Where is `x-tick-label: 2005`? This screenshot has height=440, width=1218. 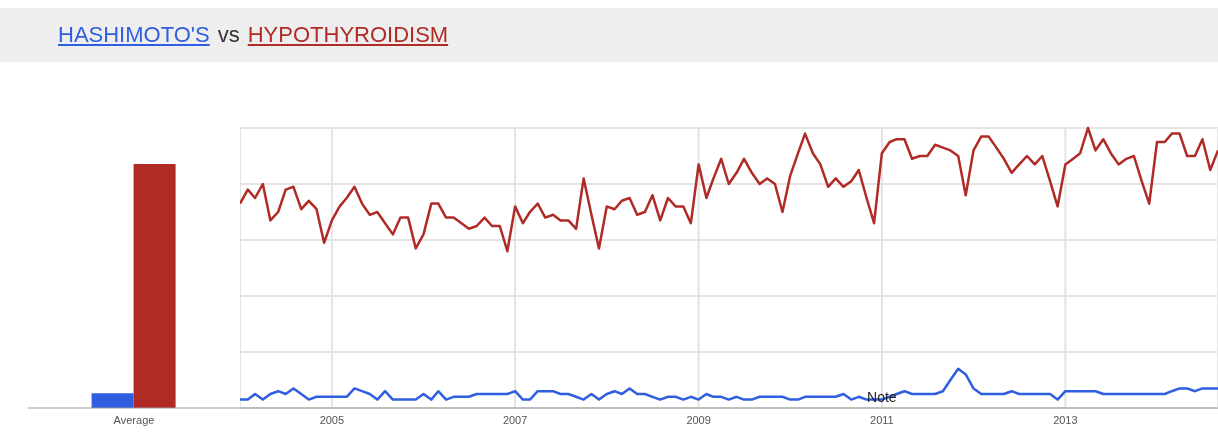
x-tick-label: 2005 is located at coordinates (332, 419).